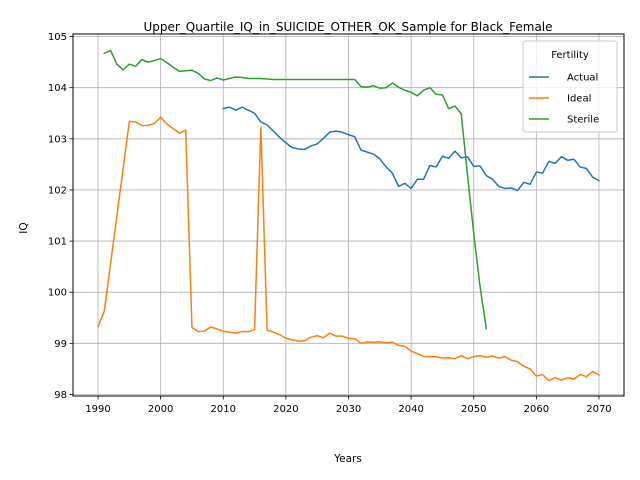 This screenshot has width=640, height=480. What do you see at coordinates (347, 459) in the screenshot?
I see `x-axis-label: Years` at bounding box center [347, 459].